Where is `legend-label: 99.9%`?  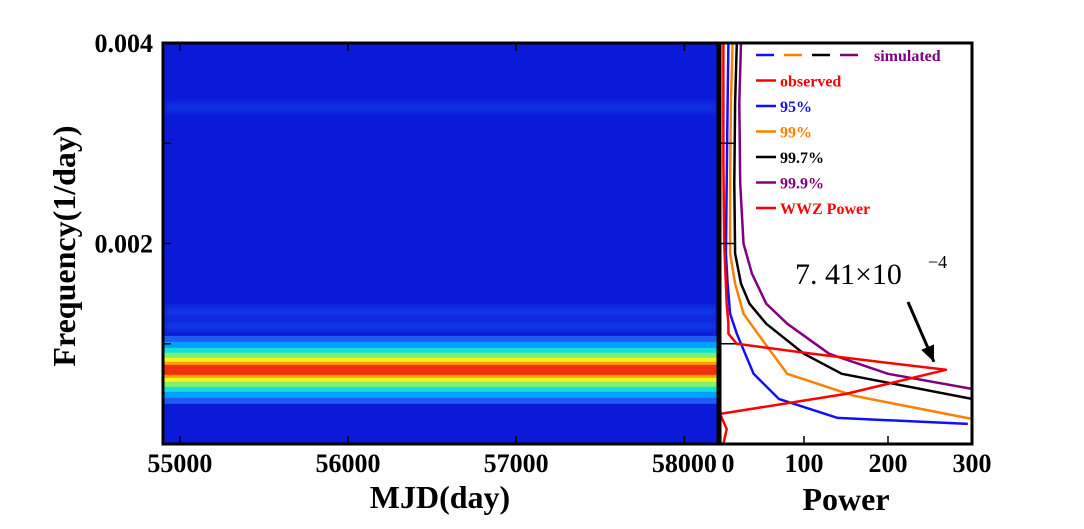 legend-label: 99.9% is located at coordinates (802, 184).